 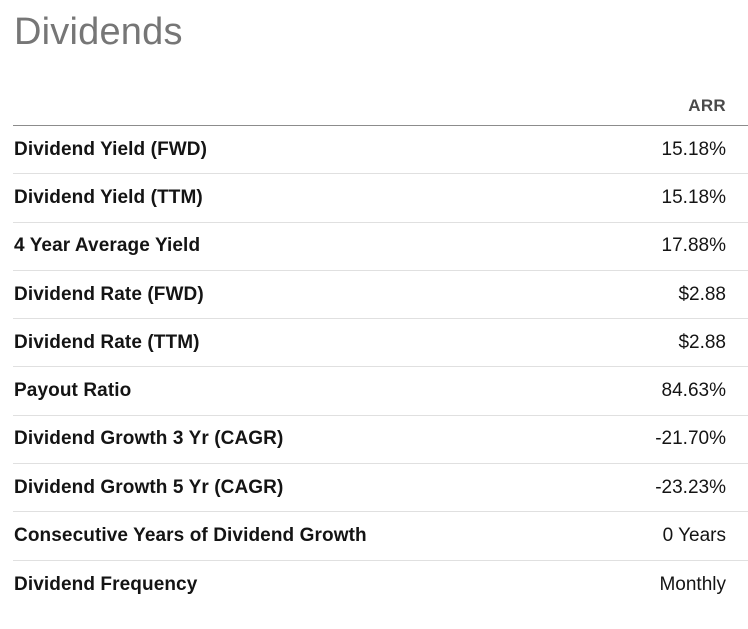 I want to click on table-header-row: ARR, so click(x=380, y=91).